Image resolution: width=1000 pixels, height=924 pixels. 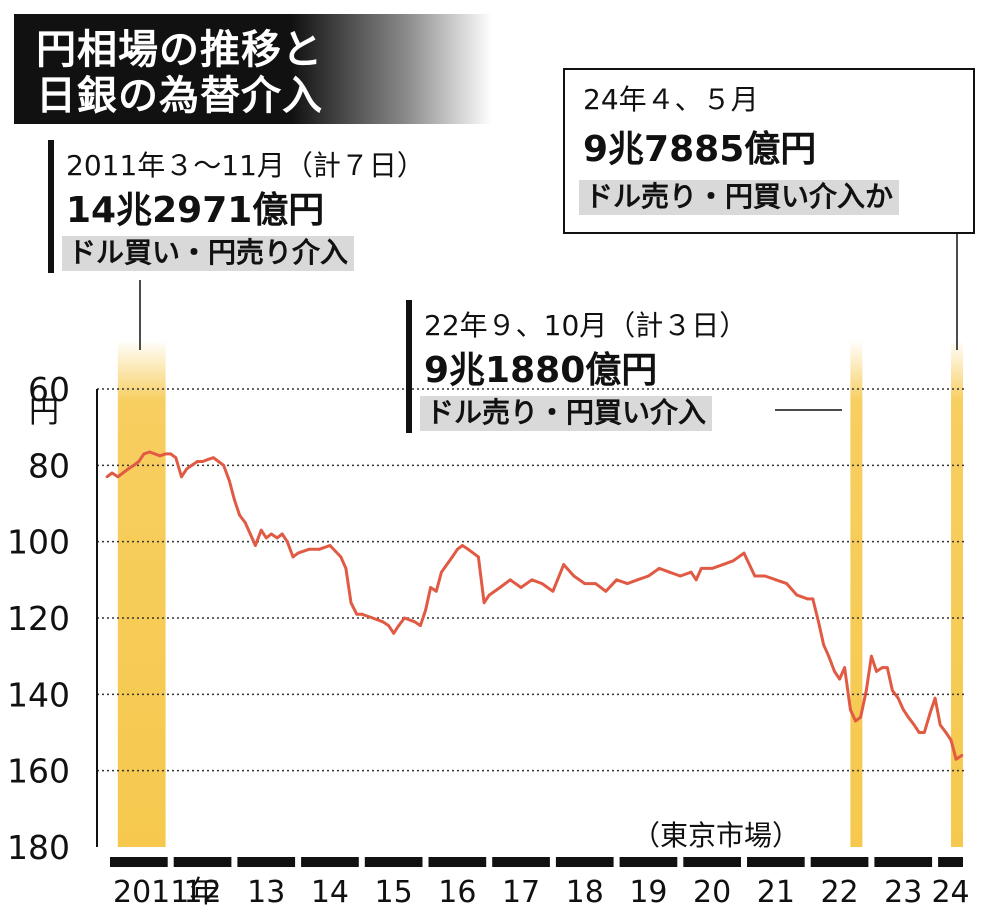 I want to click on annotation-2022-bar, so click(x=409, y=366).